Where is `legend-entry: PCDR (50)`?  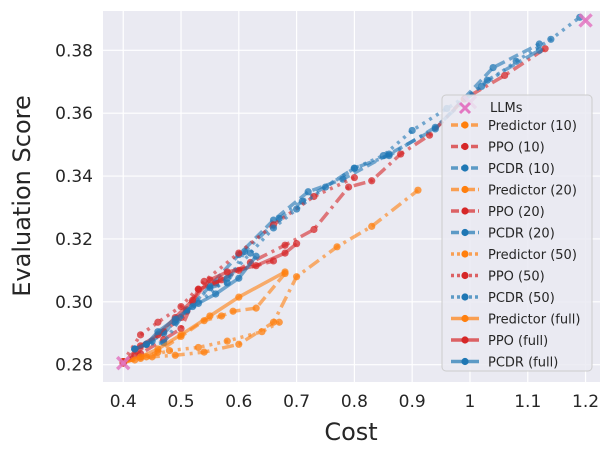
legend-entry: PCDR (50) is located at coordinates (503, 298).